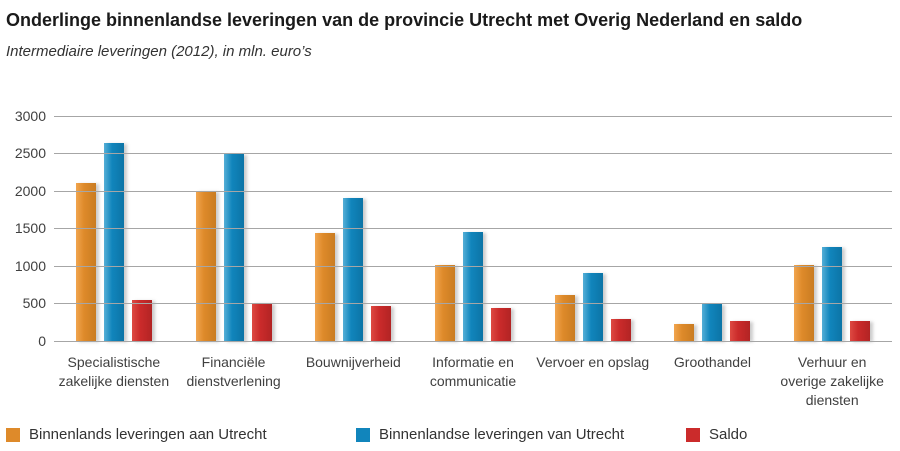  Describe the element at coordinates (34, 303) in the screenshot. I see `y-tick-label: 500` at that location.